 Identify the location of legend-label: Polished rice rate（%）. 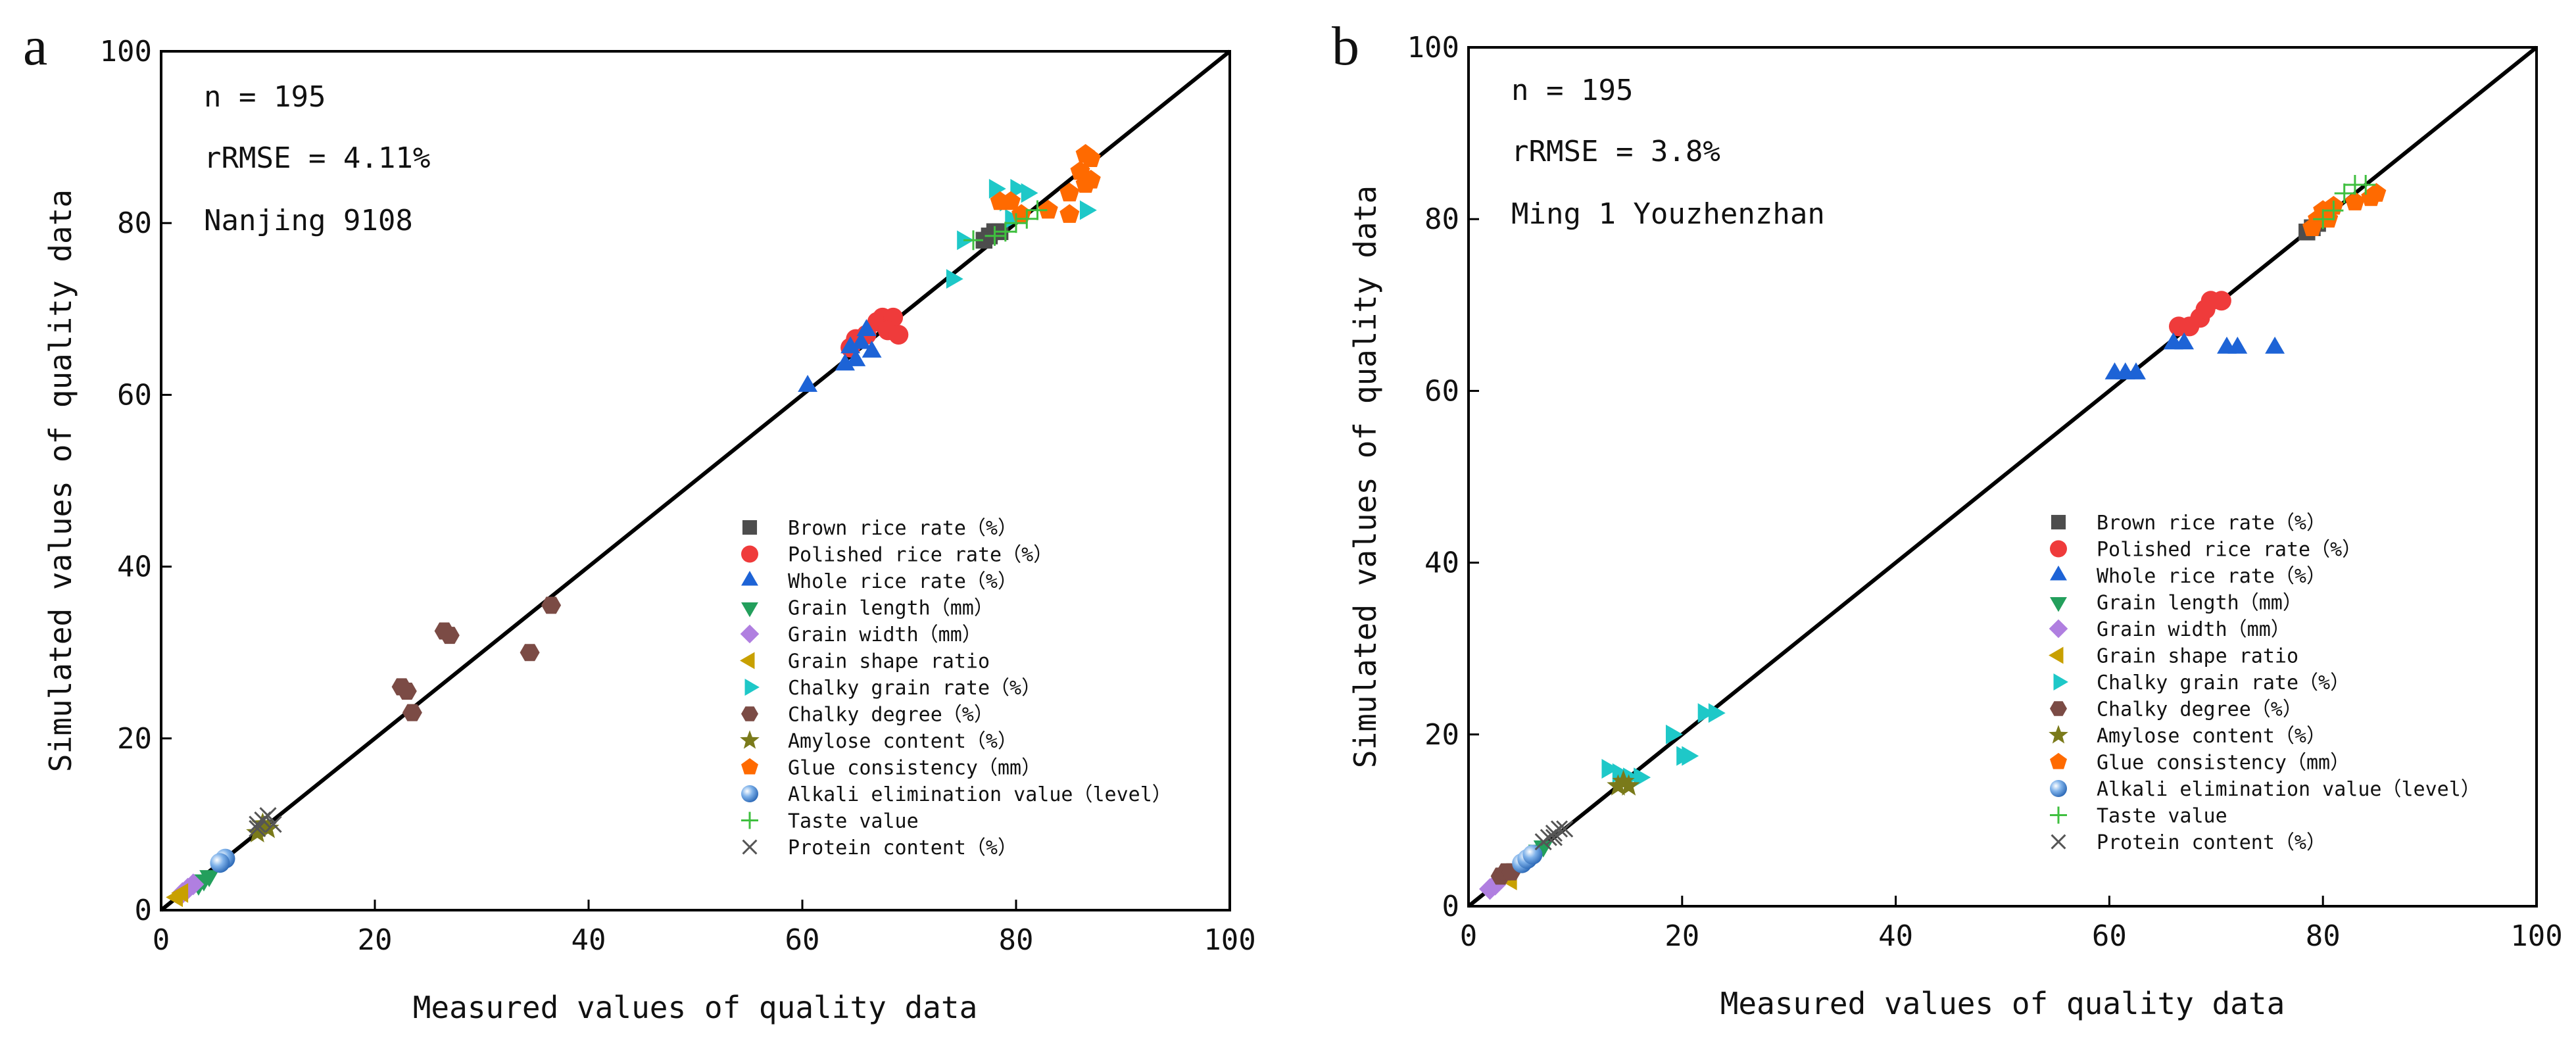
(2229, 550).